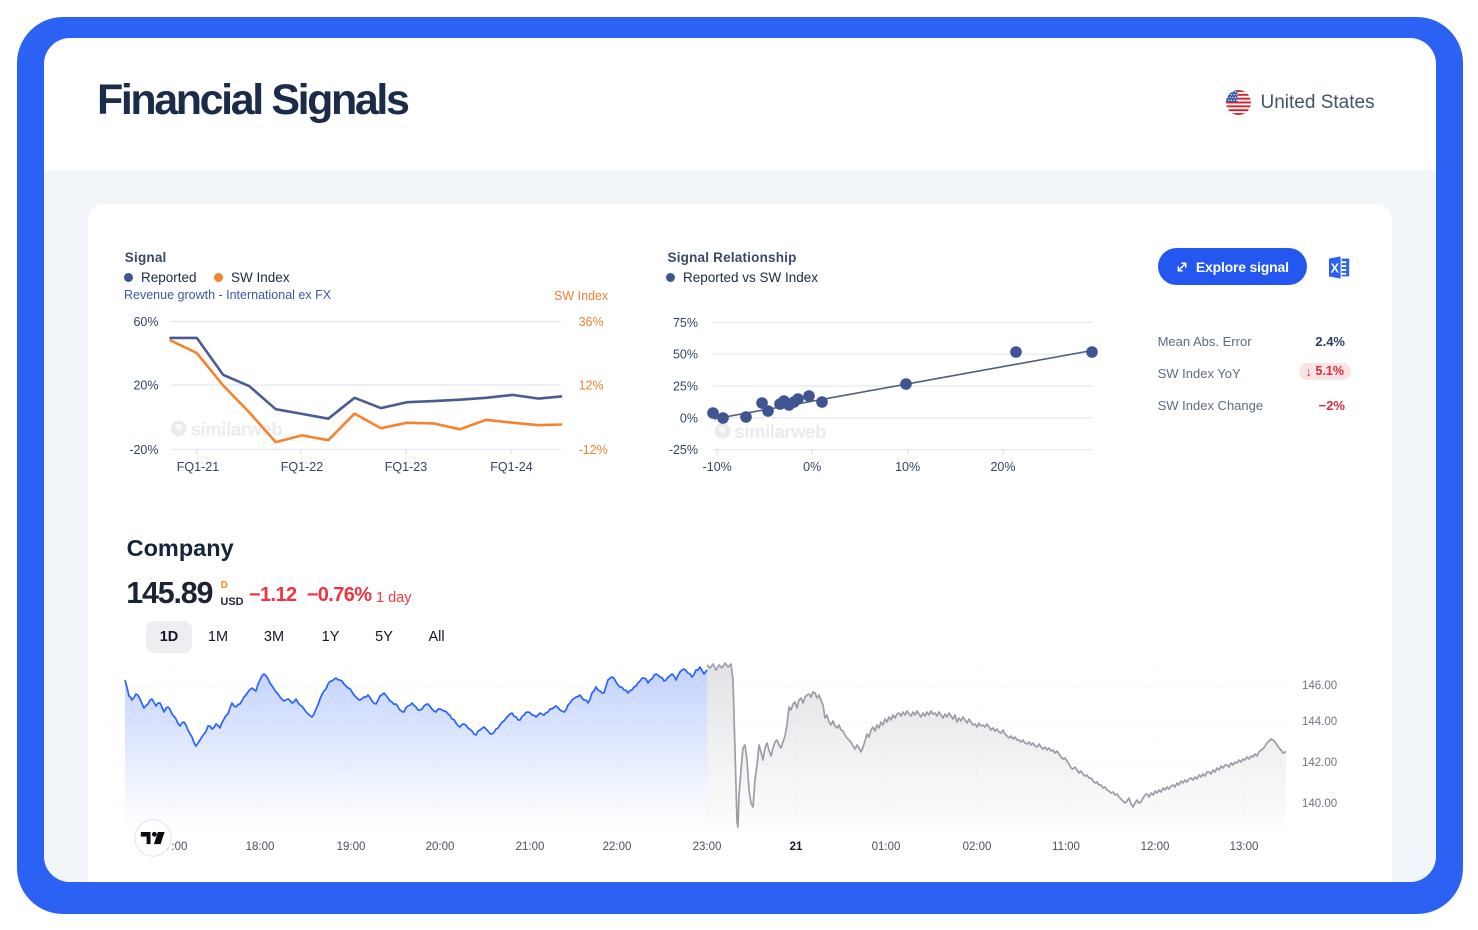 The image size is (1478, 930). Describe the element at coordinates (1335, 268) in the screenshot. I see `svg-text: X` at that location.